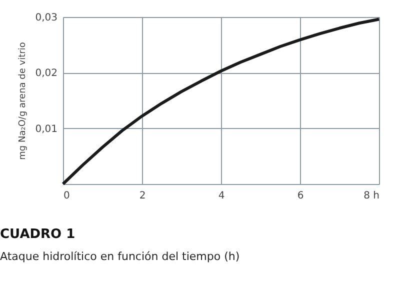 This screenshot has width=400, height=294. Describe the element at coordinates (142, 196) in the screenshot. I see `x-tick-label: 2` at that location.